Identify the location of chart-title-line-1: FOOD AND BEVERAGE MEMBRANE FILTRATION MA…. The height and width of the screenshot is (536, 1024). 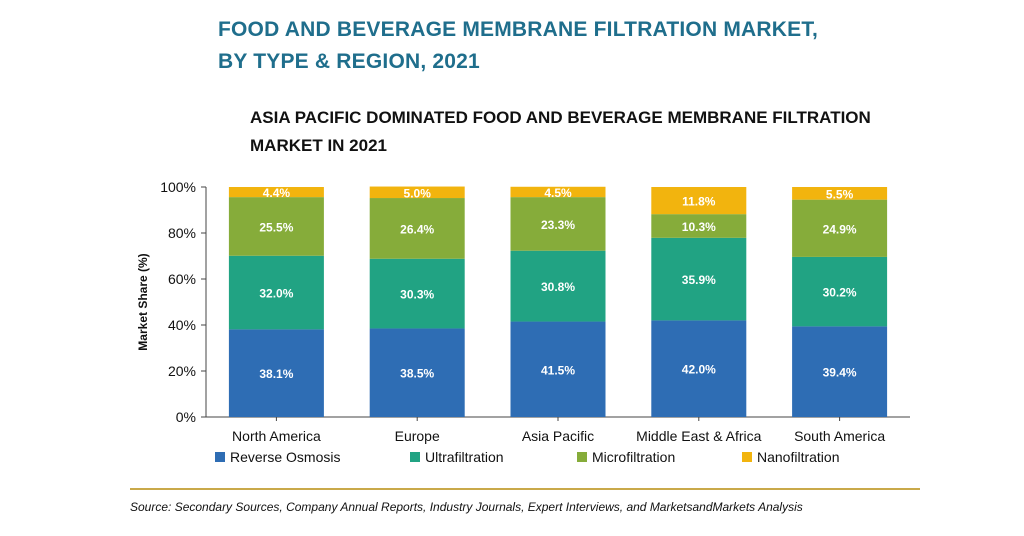
(518, 29).